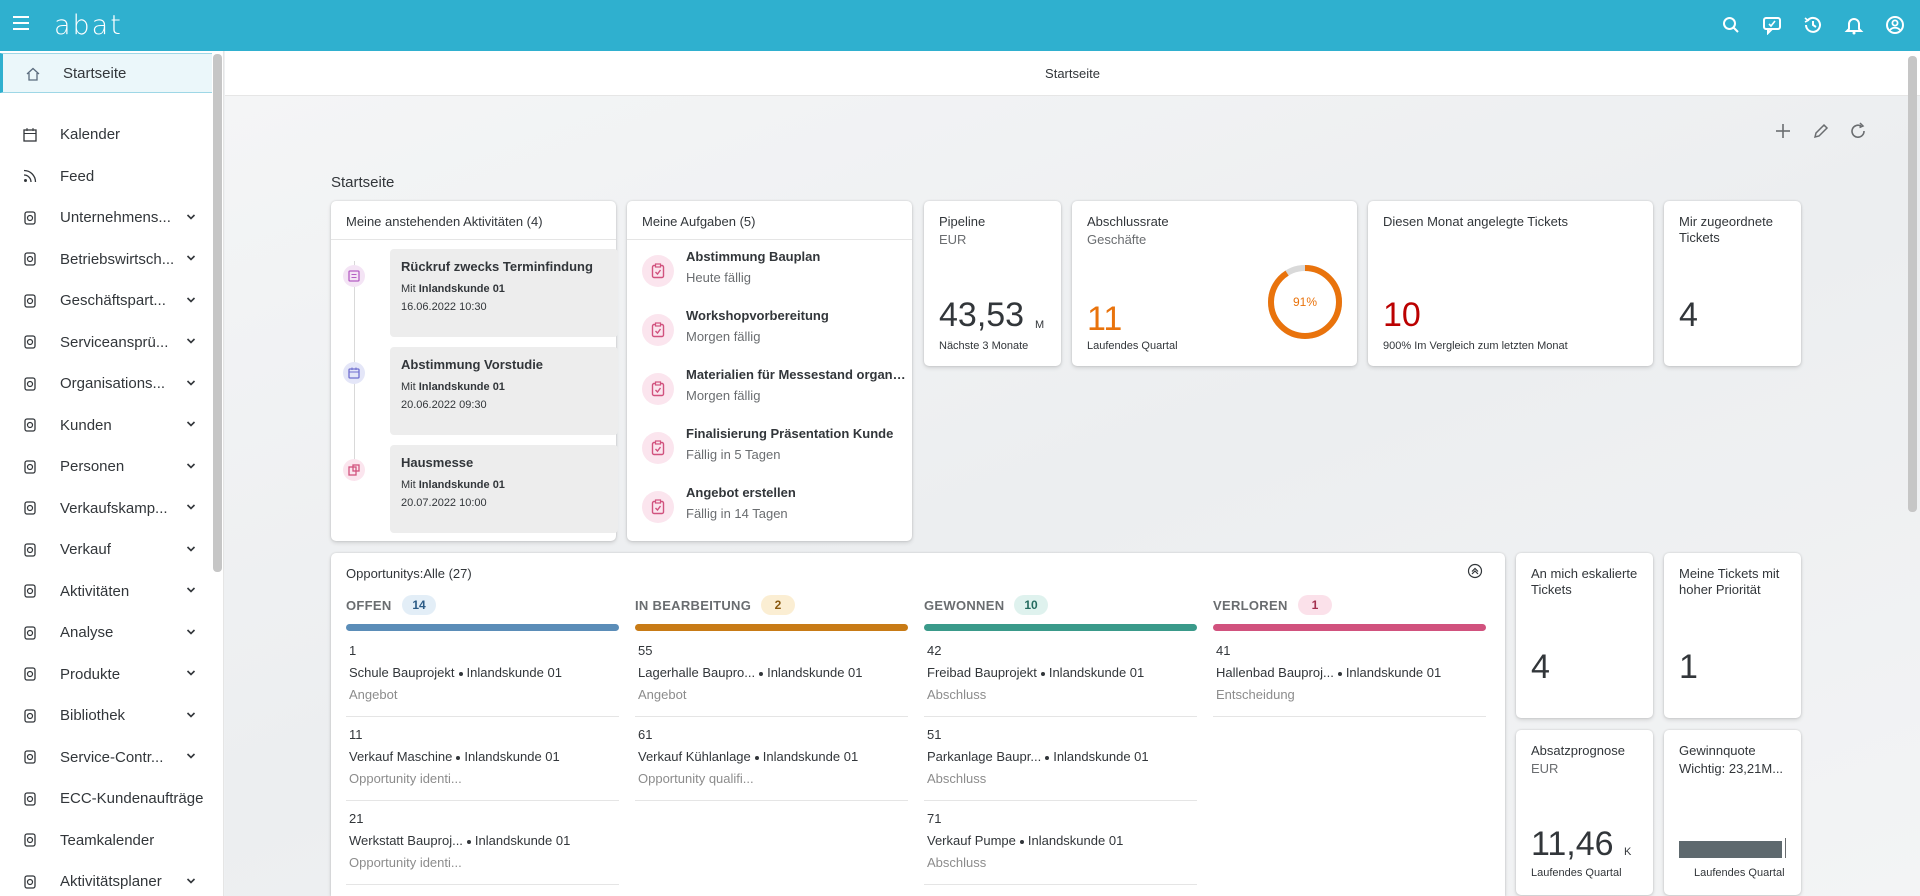 This screenshot has height=896, width=1920. I want to click on sidebar-item: Verkauf, so click(106, 550).